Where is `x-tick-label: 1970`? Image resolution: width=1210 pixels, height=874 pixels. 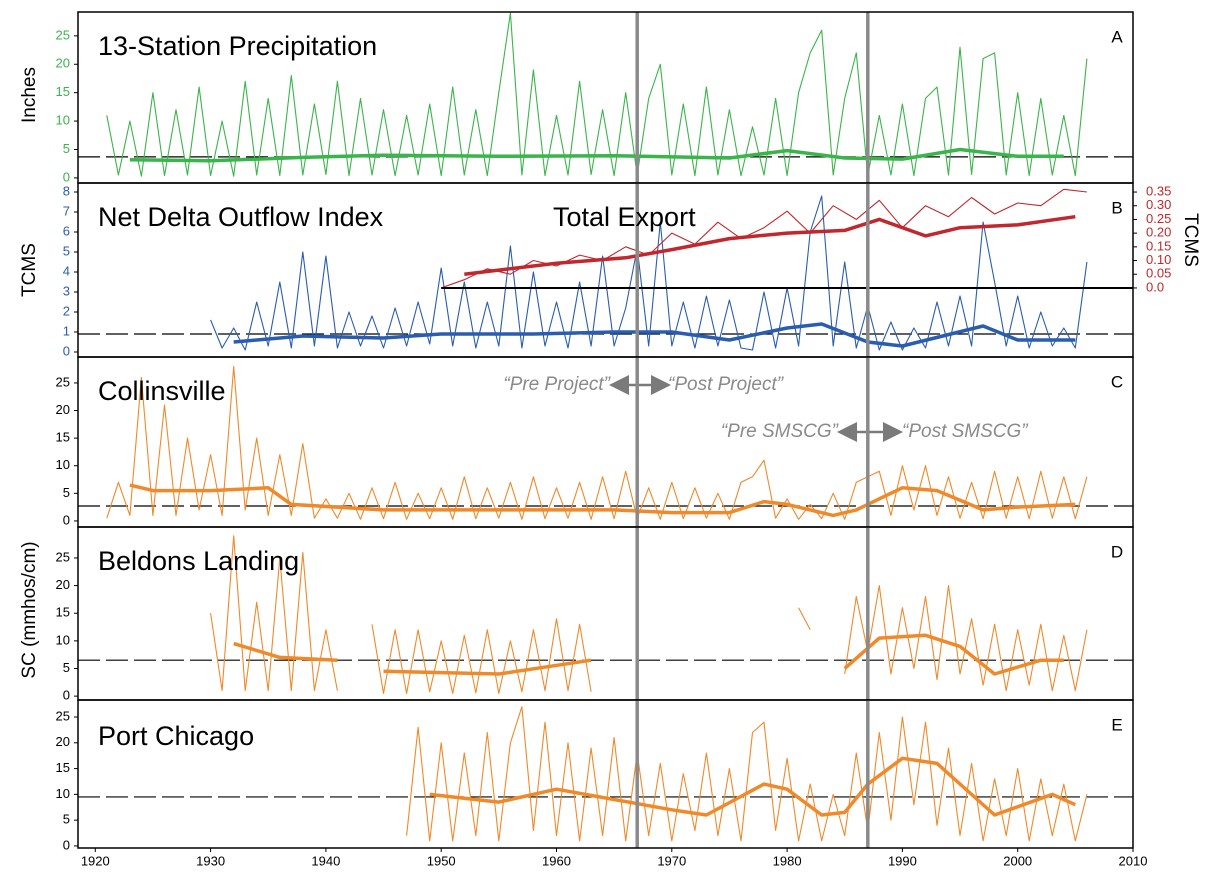 x-tick-label: 1970 is located at coordinates (671, 860).